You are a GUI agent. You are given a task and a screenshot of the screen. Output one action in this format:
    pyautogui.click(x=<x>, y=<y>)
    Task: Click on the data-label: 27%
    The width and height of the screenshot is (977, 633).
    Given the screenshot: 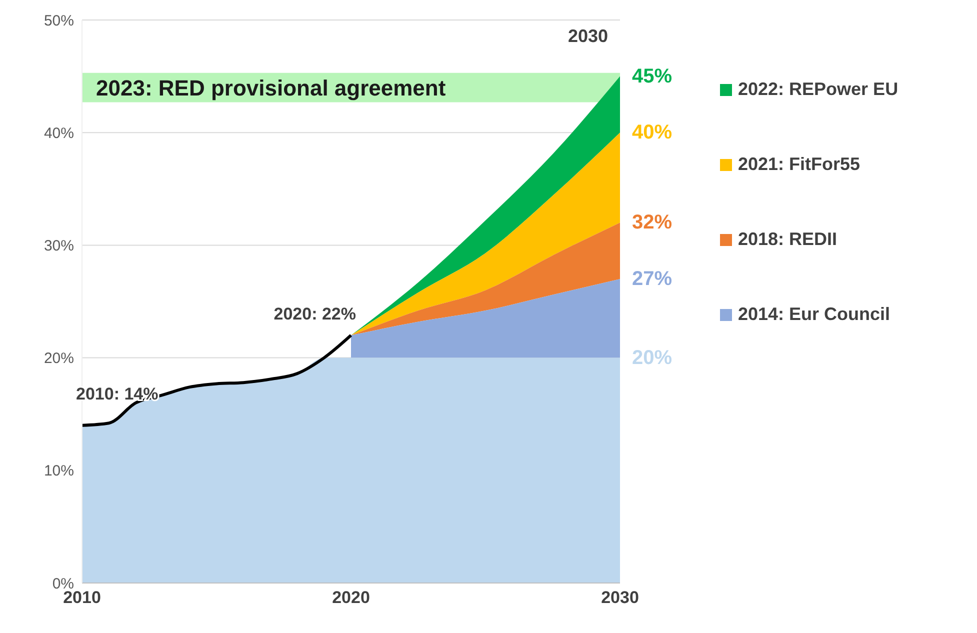 What is the action you would take?
    pyautogui.click(x=652, y=279)
    